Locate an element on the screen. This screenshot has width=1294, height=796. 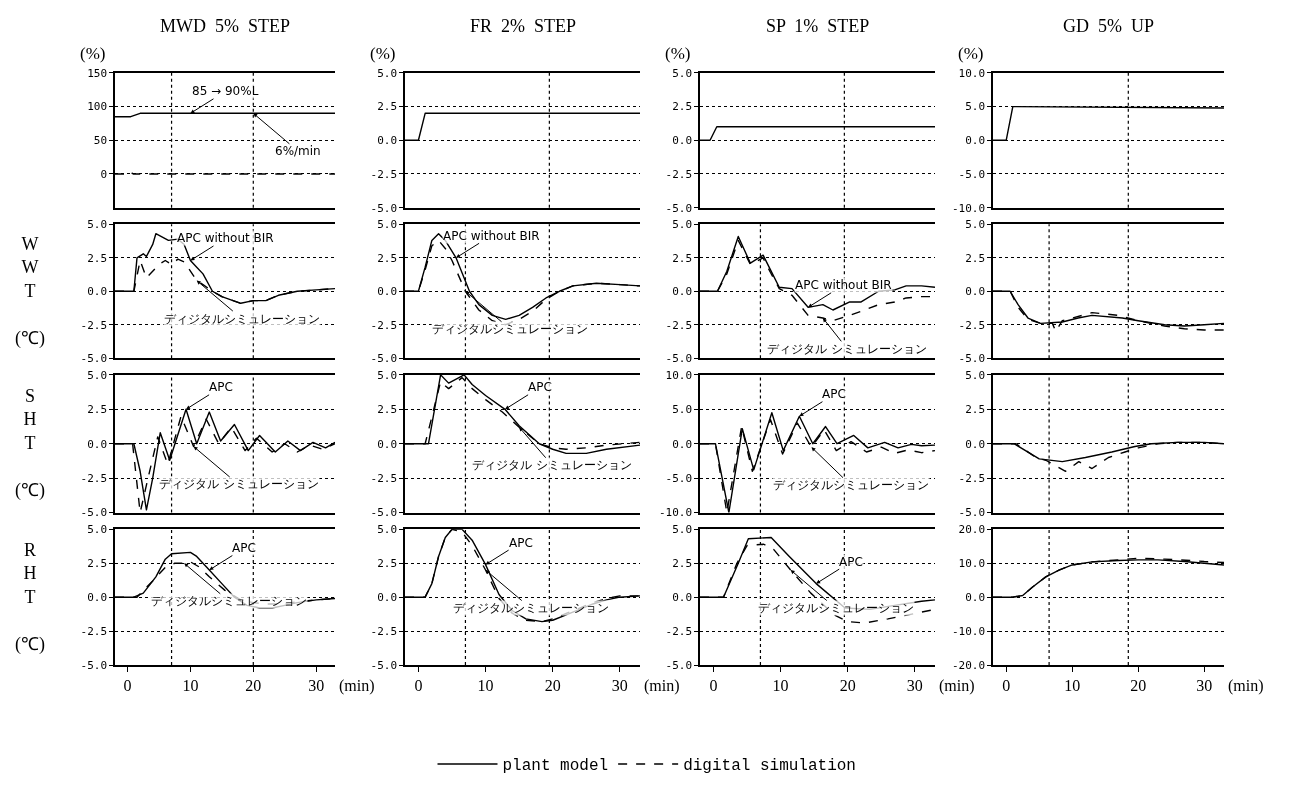
y-tick-label: 50 is located at coordinates (100, 141).